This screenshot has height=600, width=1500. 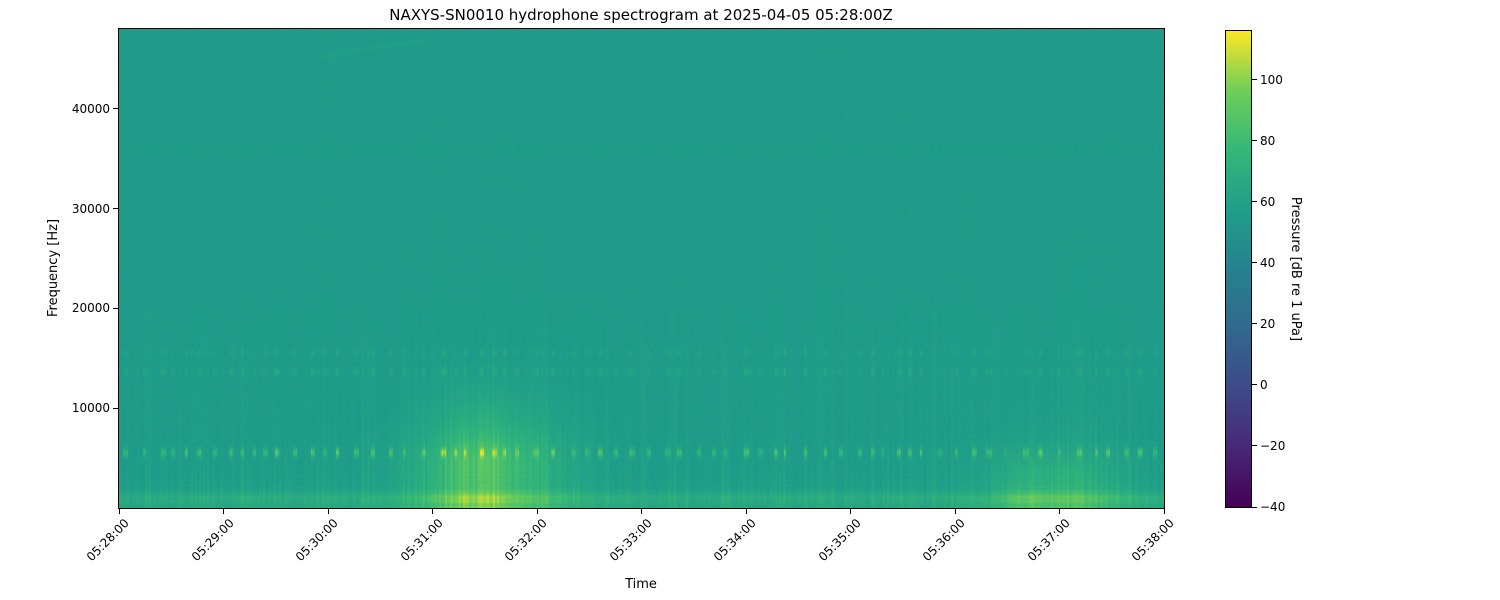 I want to click on colorbar-tick-label: 40, so click(x=1268, y=262).